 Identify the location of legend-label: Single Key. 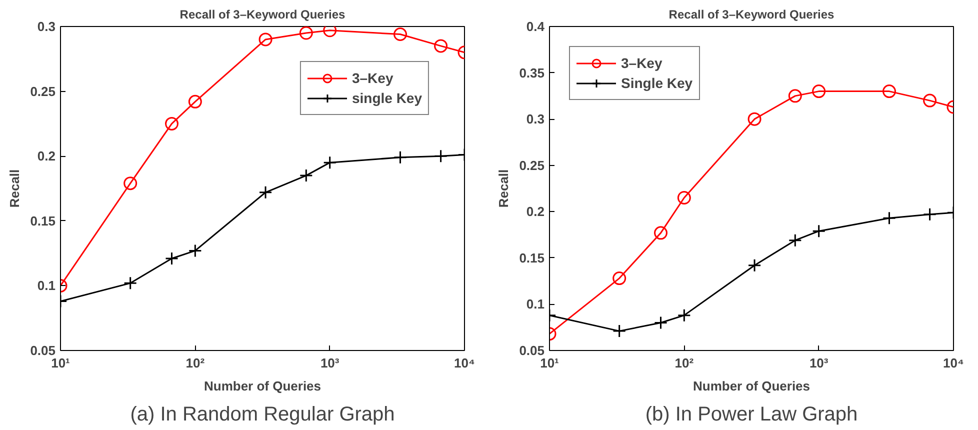
(657, 83).